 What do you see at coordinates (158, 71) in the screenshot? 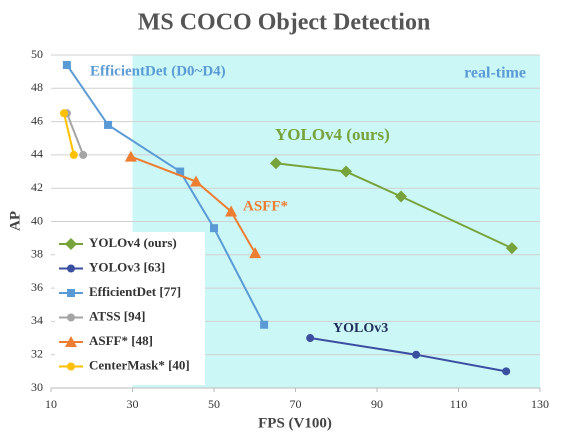
I see `annotation: EfficientDet (D0~D4)` at bounding box center [158, 71].